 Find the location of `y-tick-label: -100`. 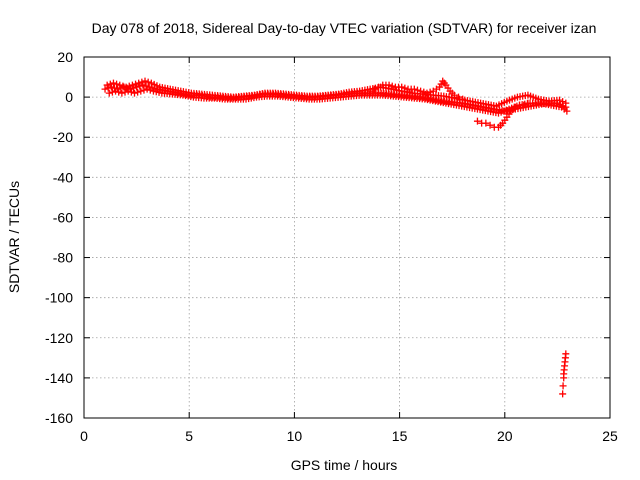

y-tick-label: -100 is located at coordinates (59, 298).